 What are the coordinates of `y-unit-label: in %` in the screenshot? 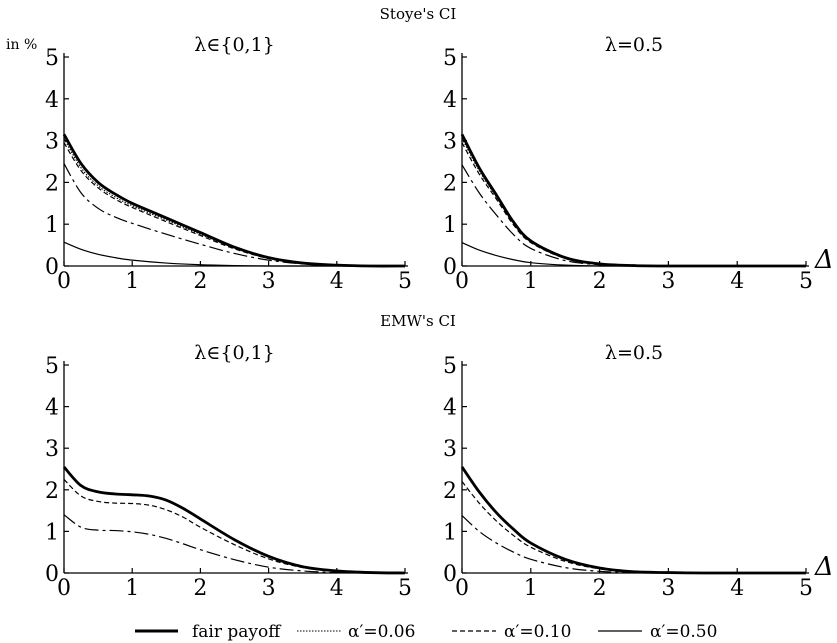 It's located at (21, 45).